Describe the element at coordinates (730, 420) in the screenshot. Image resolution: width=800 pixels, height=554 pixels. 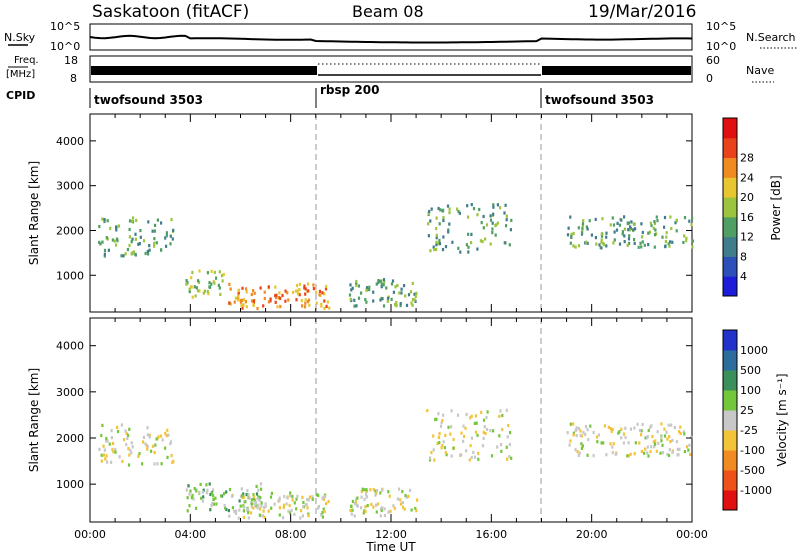
I see `colorbar-swatch` at that location.